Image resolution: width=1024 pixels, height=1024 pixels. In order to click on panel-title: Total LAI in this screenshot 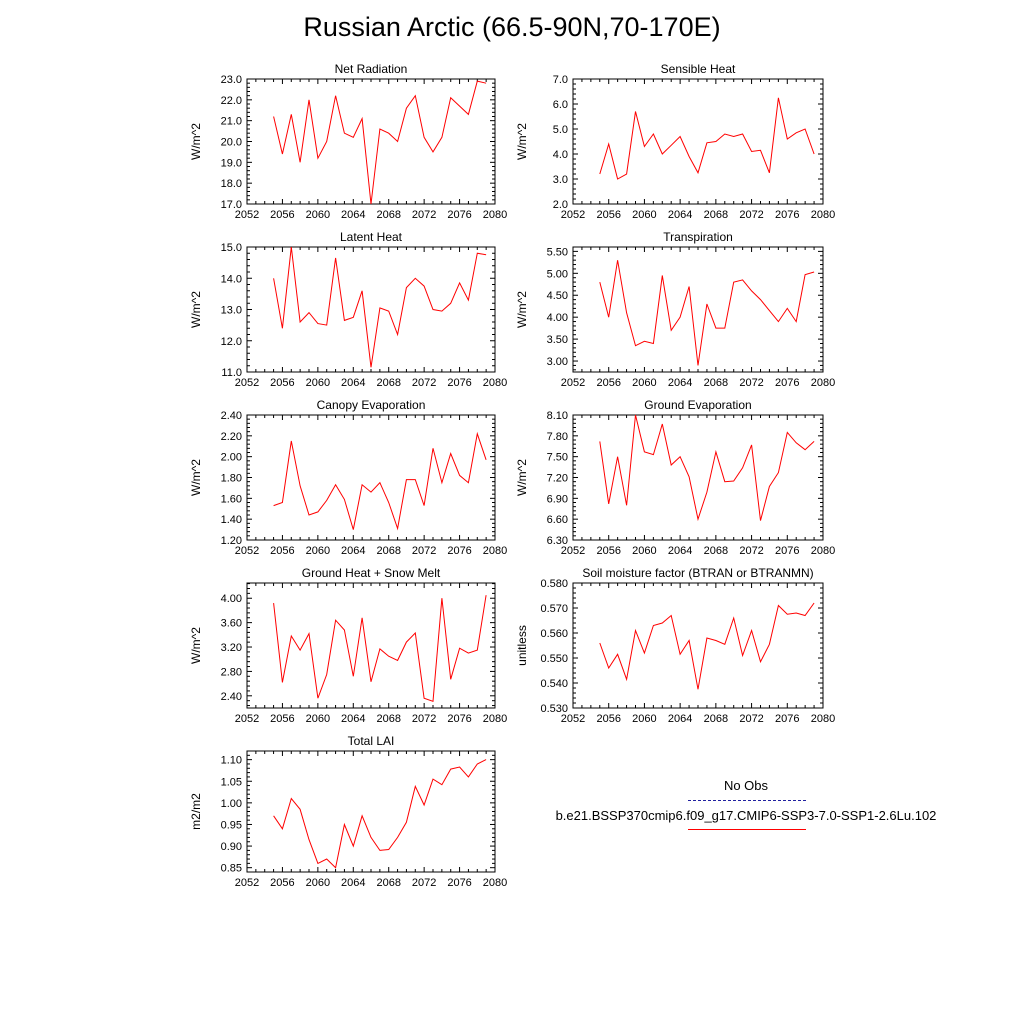, I will do `click(371, 741)`.